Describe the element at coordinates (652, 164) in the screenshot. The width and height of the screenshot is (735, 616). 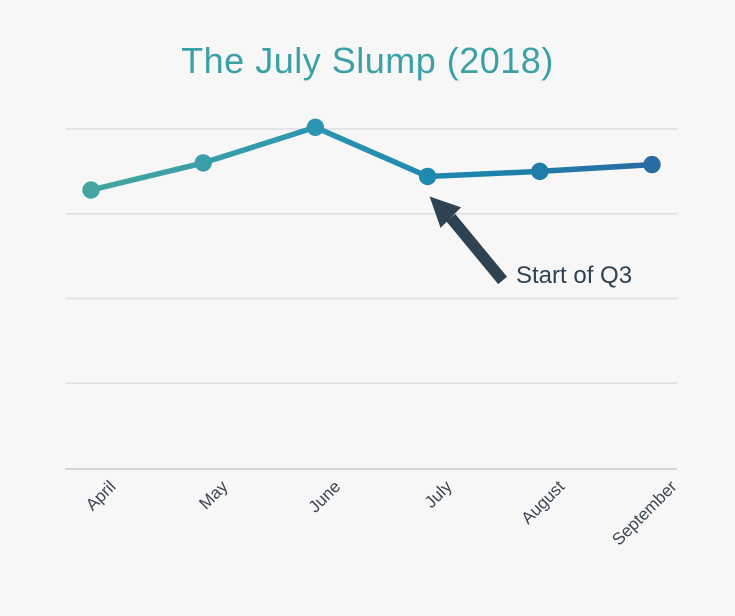
I see `data-point-september` at that location.